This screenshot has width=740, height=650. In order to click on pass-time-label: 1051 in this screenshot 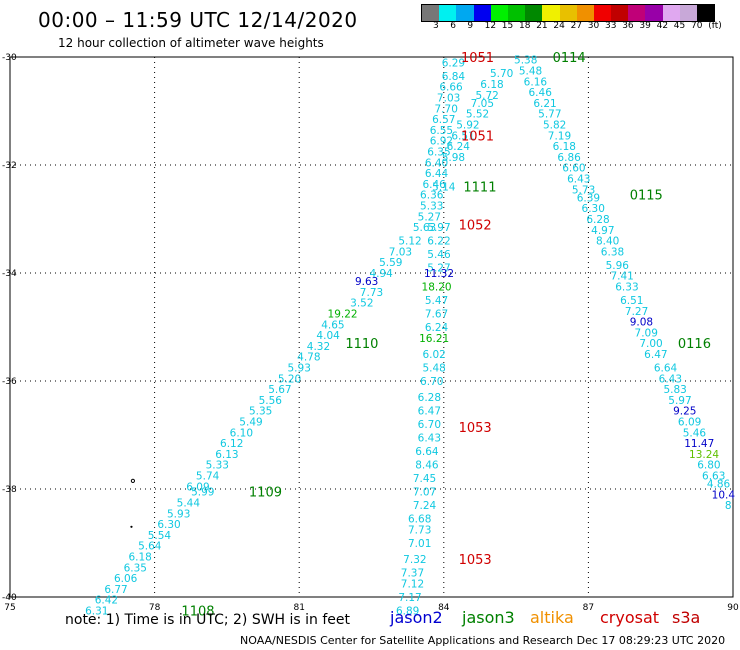, I will do `click(477, 58)`.